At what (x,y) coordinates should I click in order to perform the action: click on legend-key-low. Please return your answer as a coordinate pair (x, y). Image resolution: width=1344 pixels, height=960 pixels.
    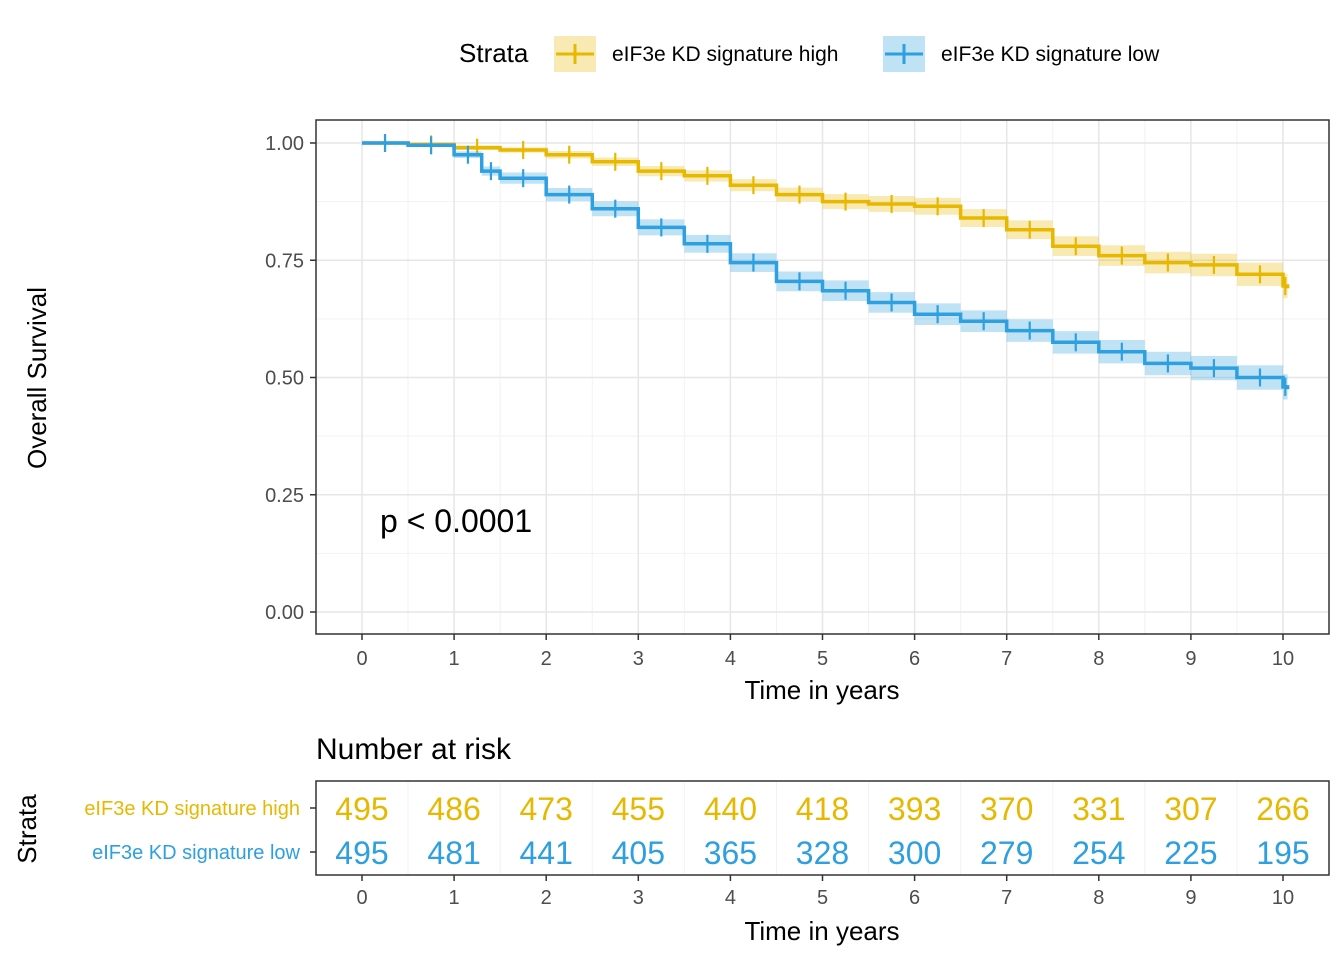
    Looking at the image, I should click on (904, 54).